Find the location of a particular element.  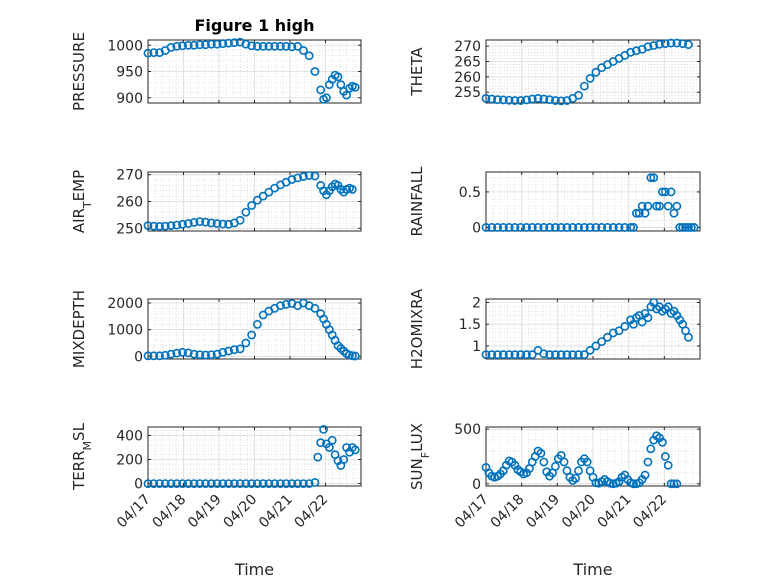

x-tick-label: 04/17 is located at coordinates (134, 512).